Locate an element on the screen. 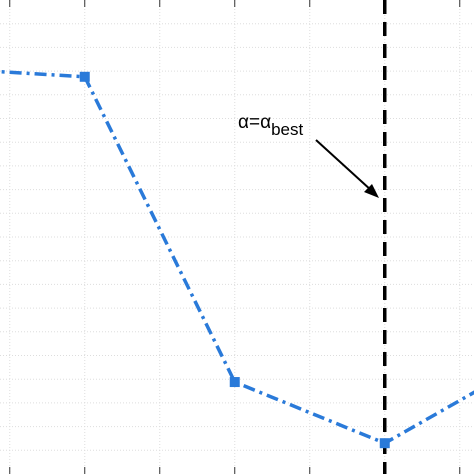  arrow-head is located at coordinates (371, 191).